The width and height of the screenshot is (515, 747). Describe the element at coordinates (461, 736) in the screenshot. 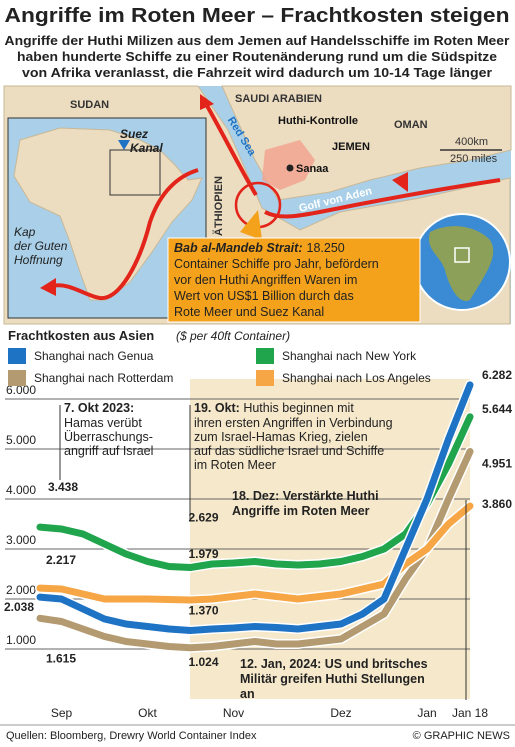

I see `credit: © GRAPHIC NEWS` at that location.